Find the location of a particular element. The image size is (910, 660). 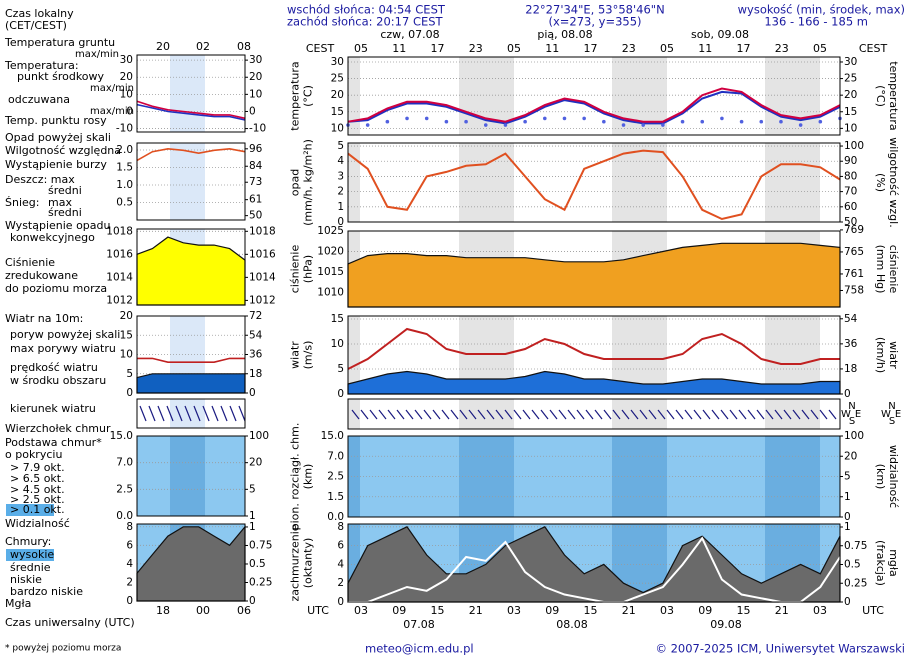

legend-entry: do poziomu morza is located at coordinates (56, 288).